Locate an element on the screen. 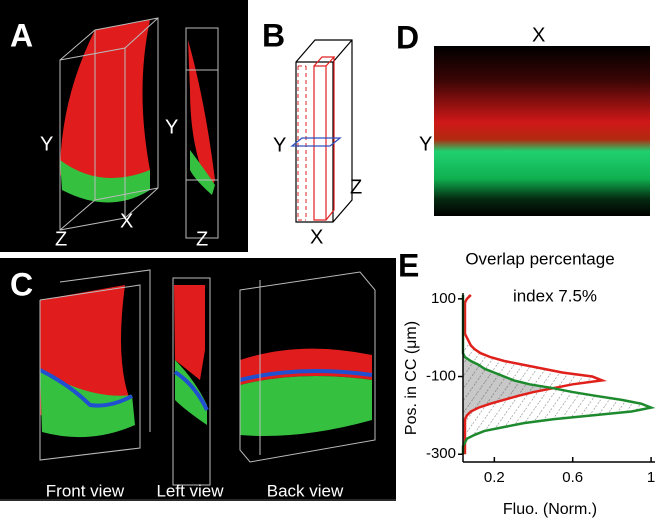 The image size is (661, 523). box is located at coordinates (324, 131).